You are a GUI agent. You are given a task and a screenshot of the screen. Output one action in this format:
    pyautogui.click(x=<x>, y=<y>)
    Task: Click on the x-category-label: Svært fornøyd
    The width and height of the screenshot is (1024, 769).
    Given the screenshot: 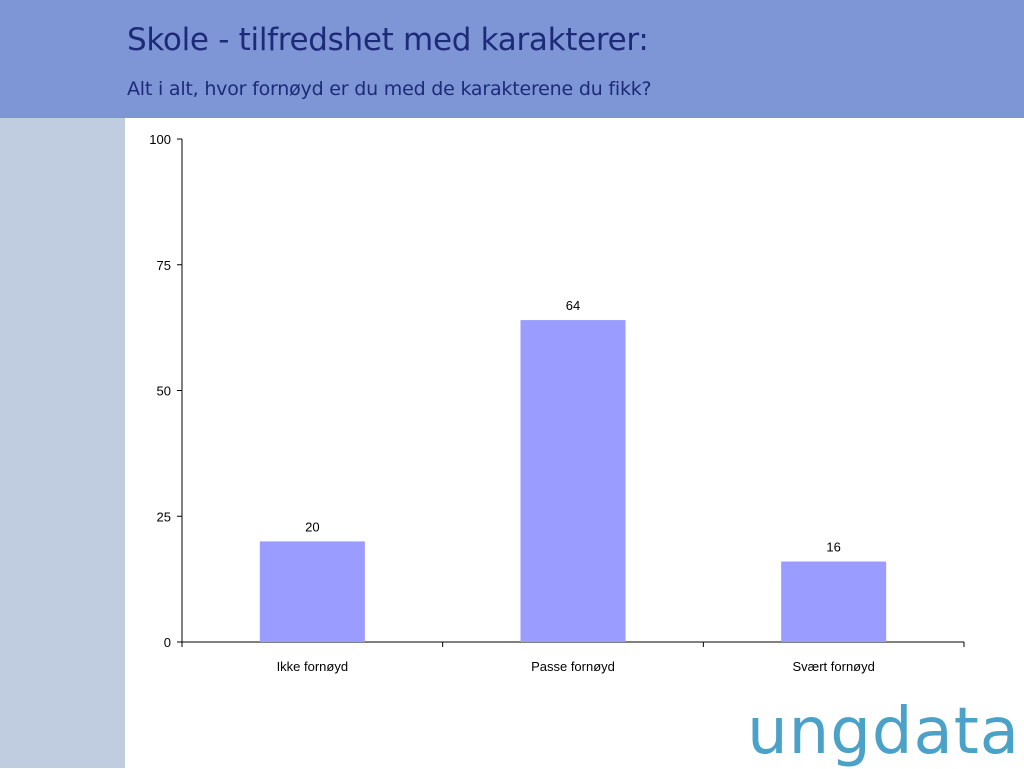 What is the action you would take?
    pyautogui.click(x=833, y=666)
    